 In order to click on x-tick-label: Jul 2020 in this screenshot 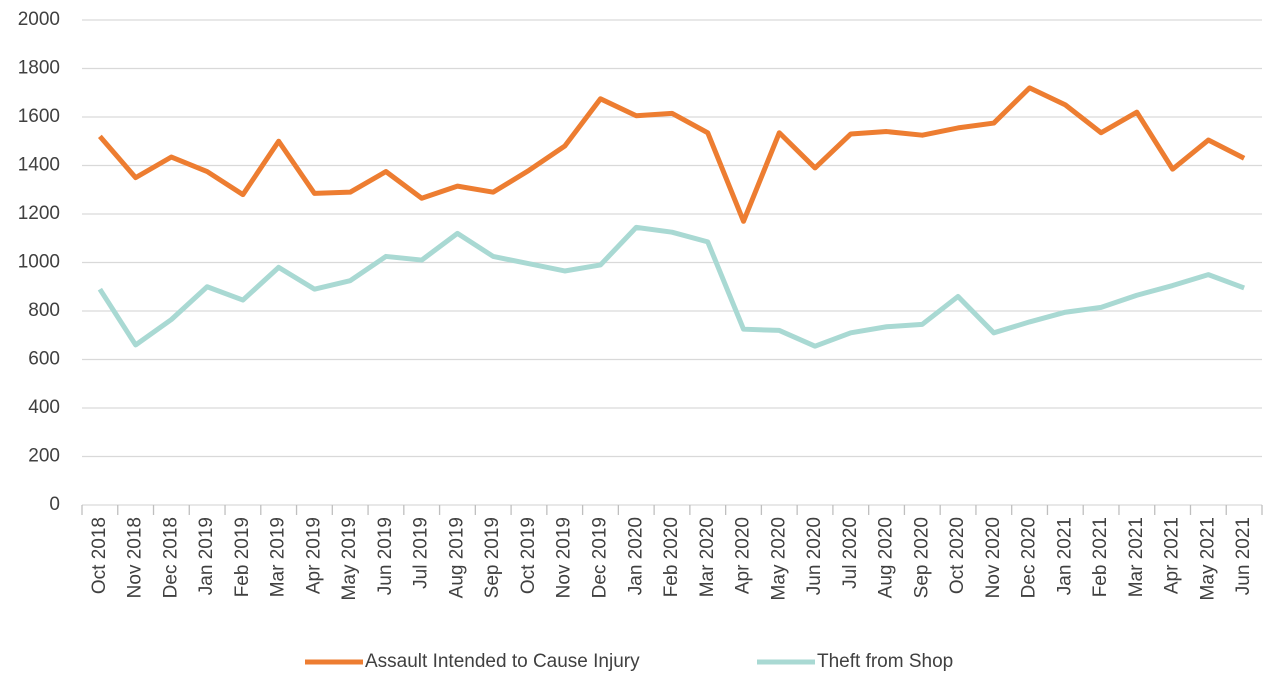, I will do `click(850, 553)`.